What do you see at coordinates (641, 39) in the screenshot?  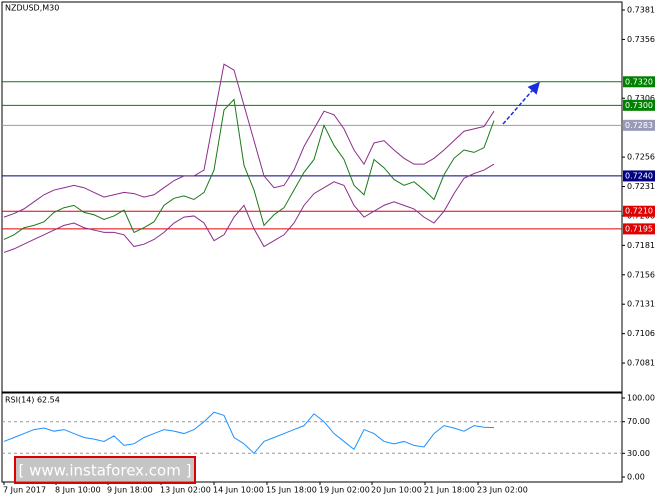 I see `y-tick-label: 0.7356` at bounding box center [641, 39].